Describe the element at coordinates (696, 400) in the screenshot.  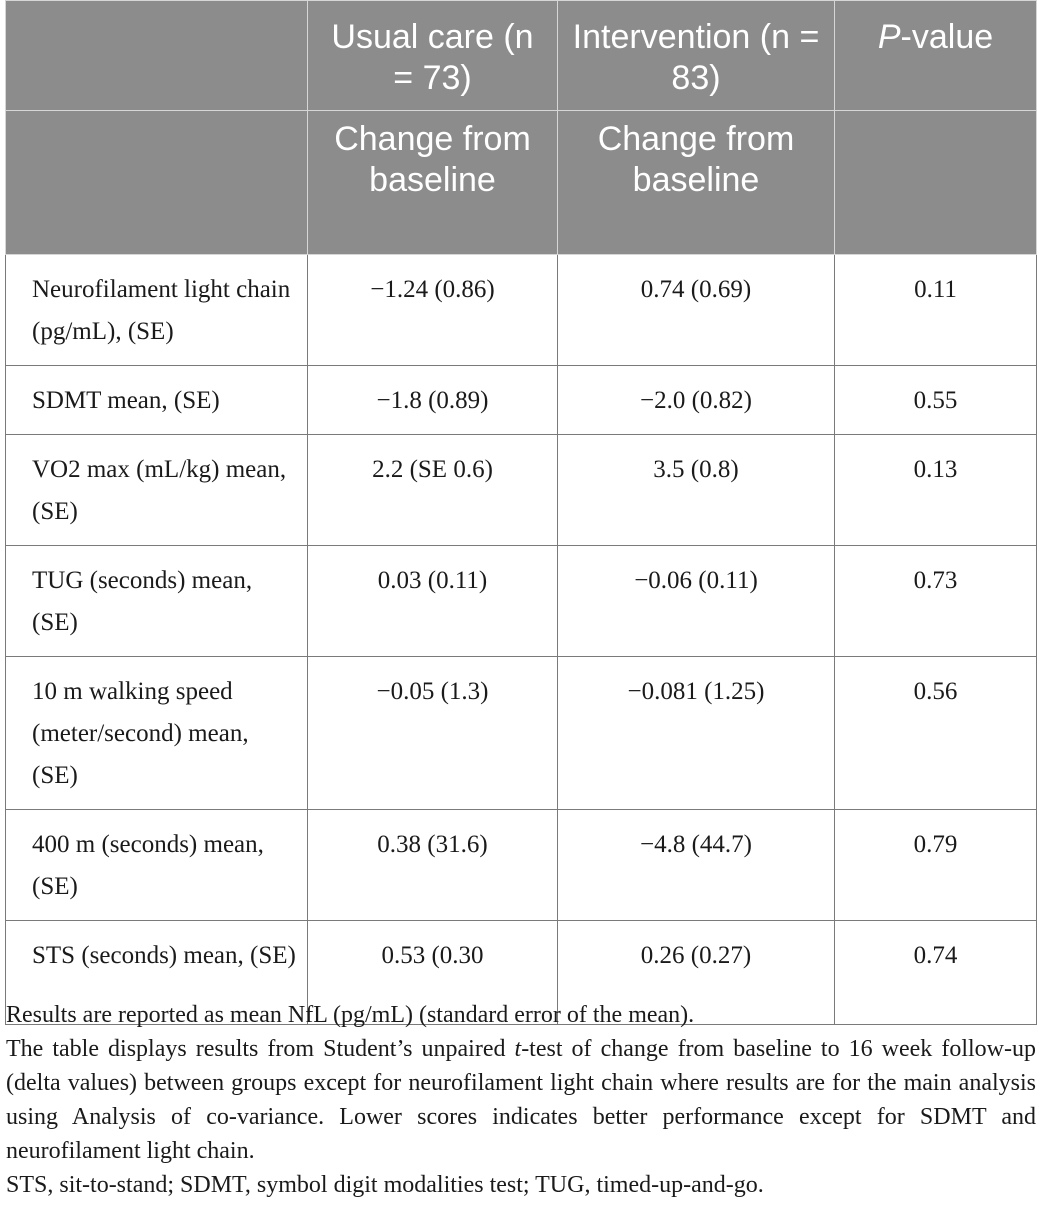
I see `intervention-cell: −2.0 (0.82)` at that location.